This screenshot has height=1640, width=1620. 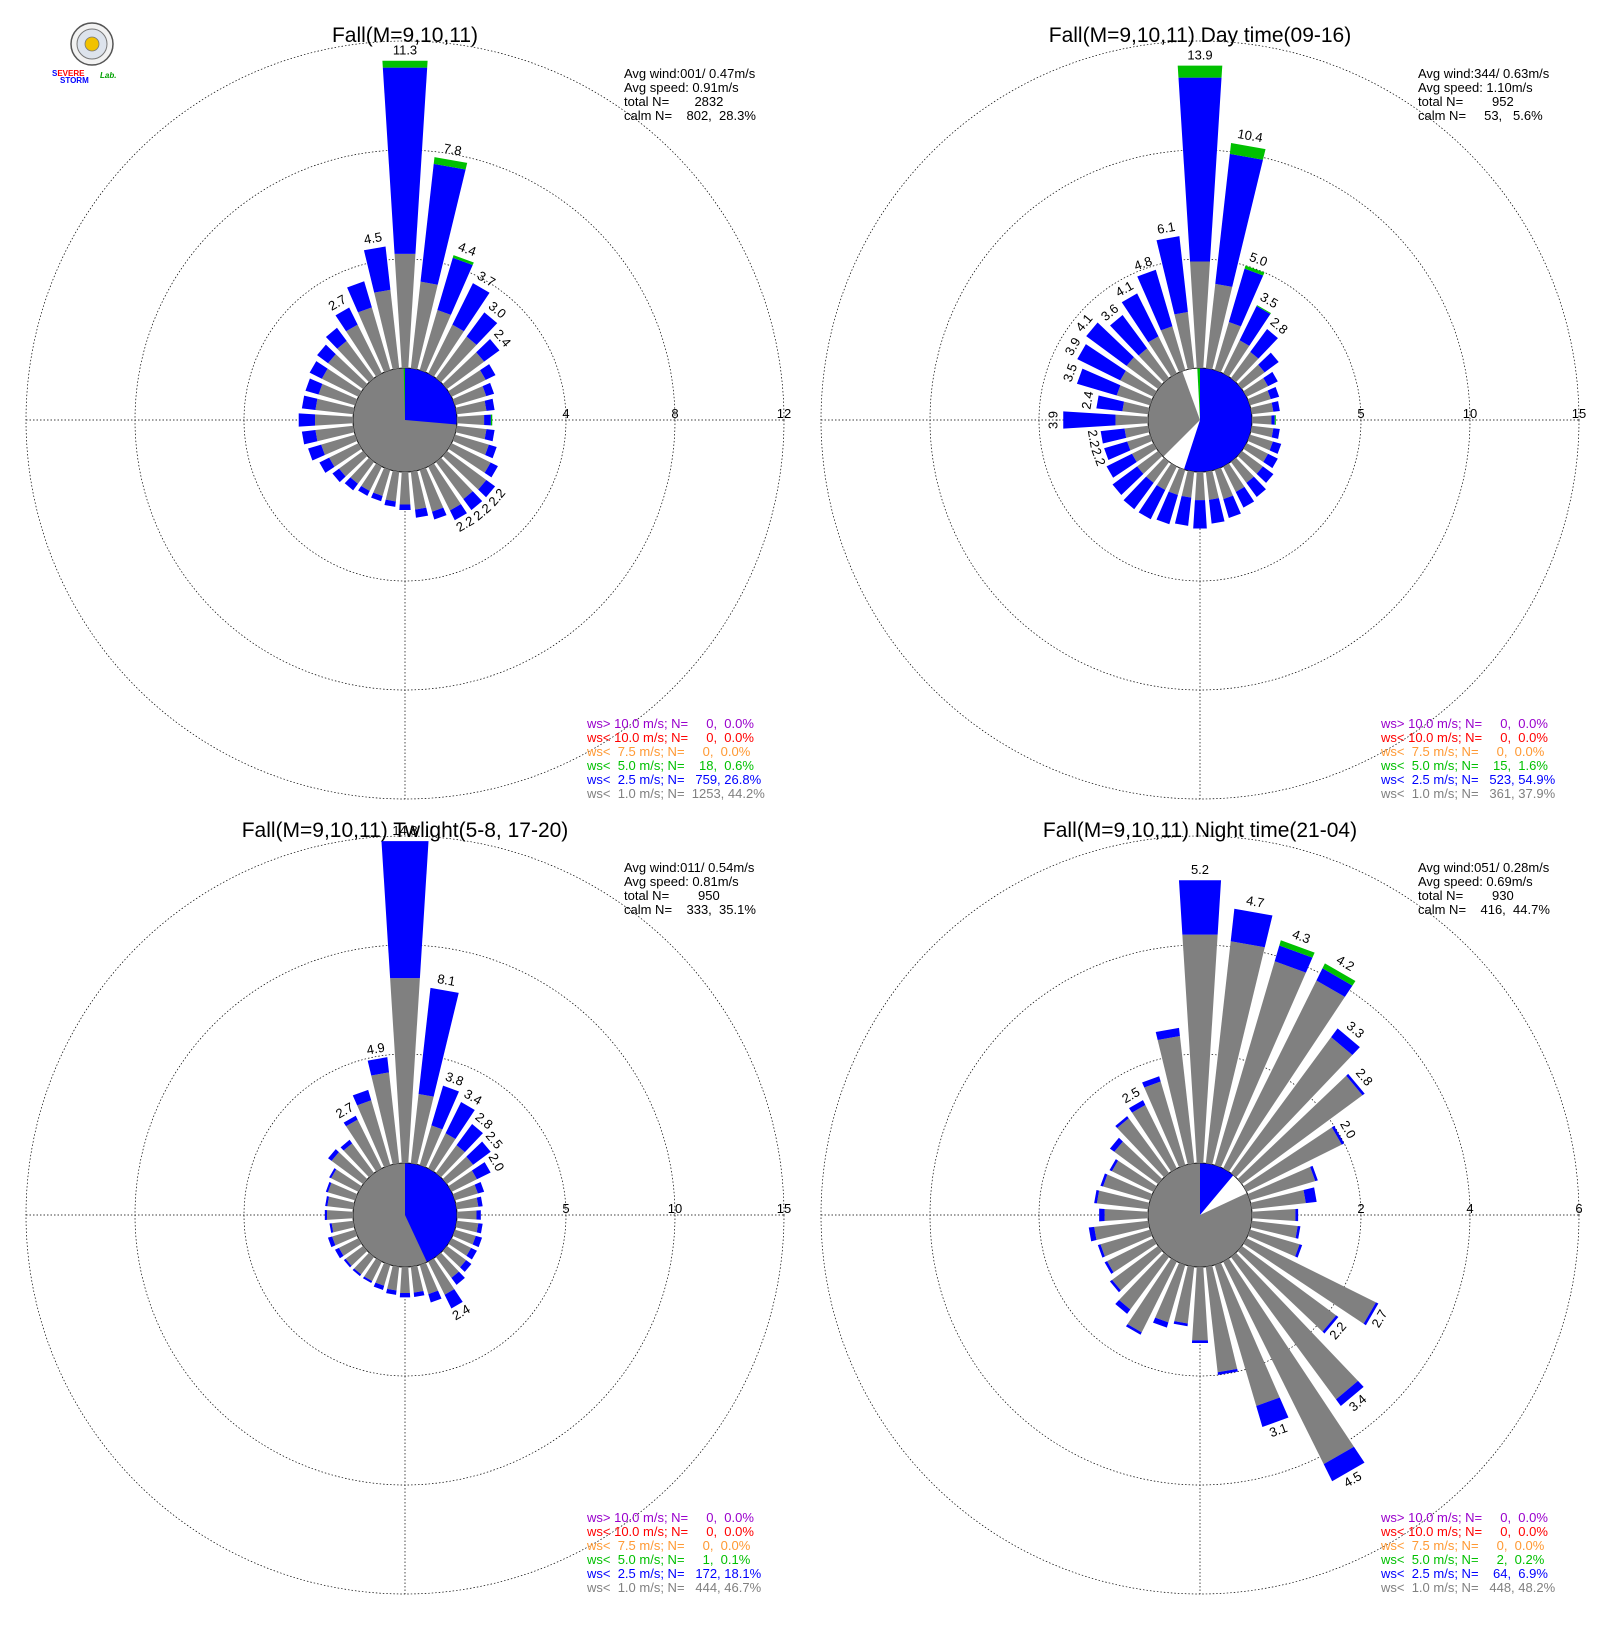 What do you see at coordinates (674, 413) in the screenshot?
I see `ring-tick-label: 8` at bounding box center [674, 413].